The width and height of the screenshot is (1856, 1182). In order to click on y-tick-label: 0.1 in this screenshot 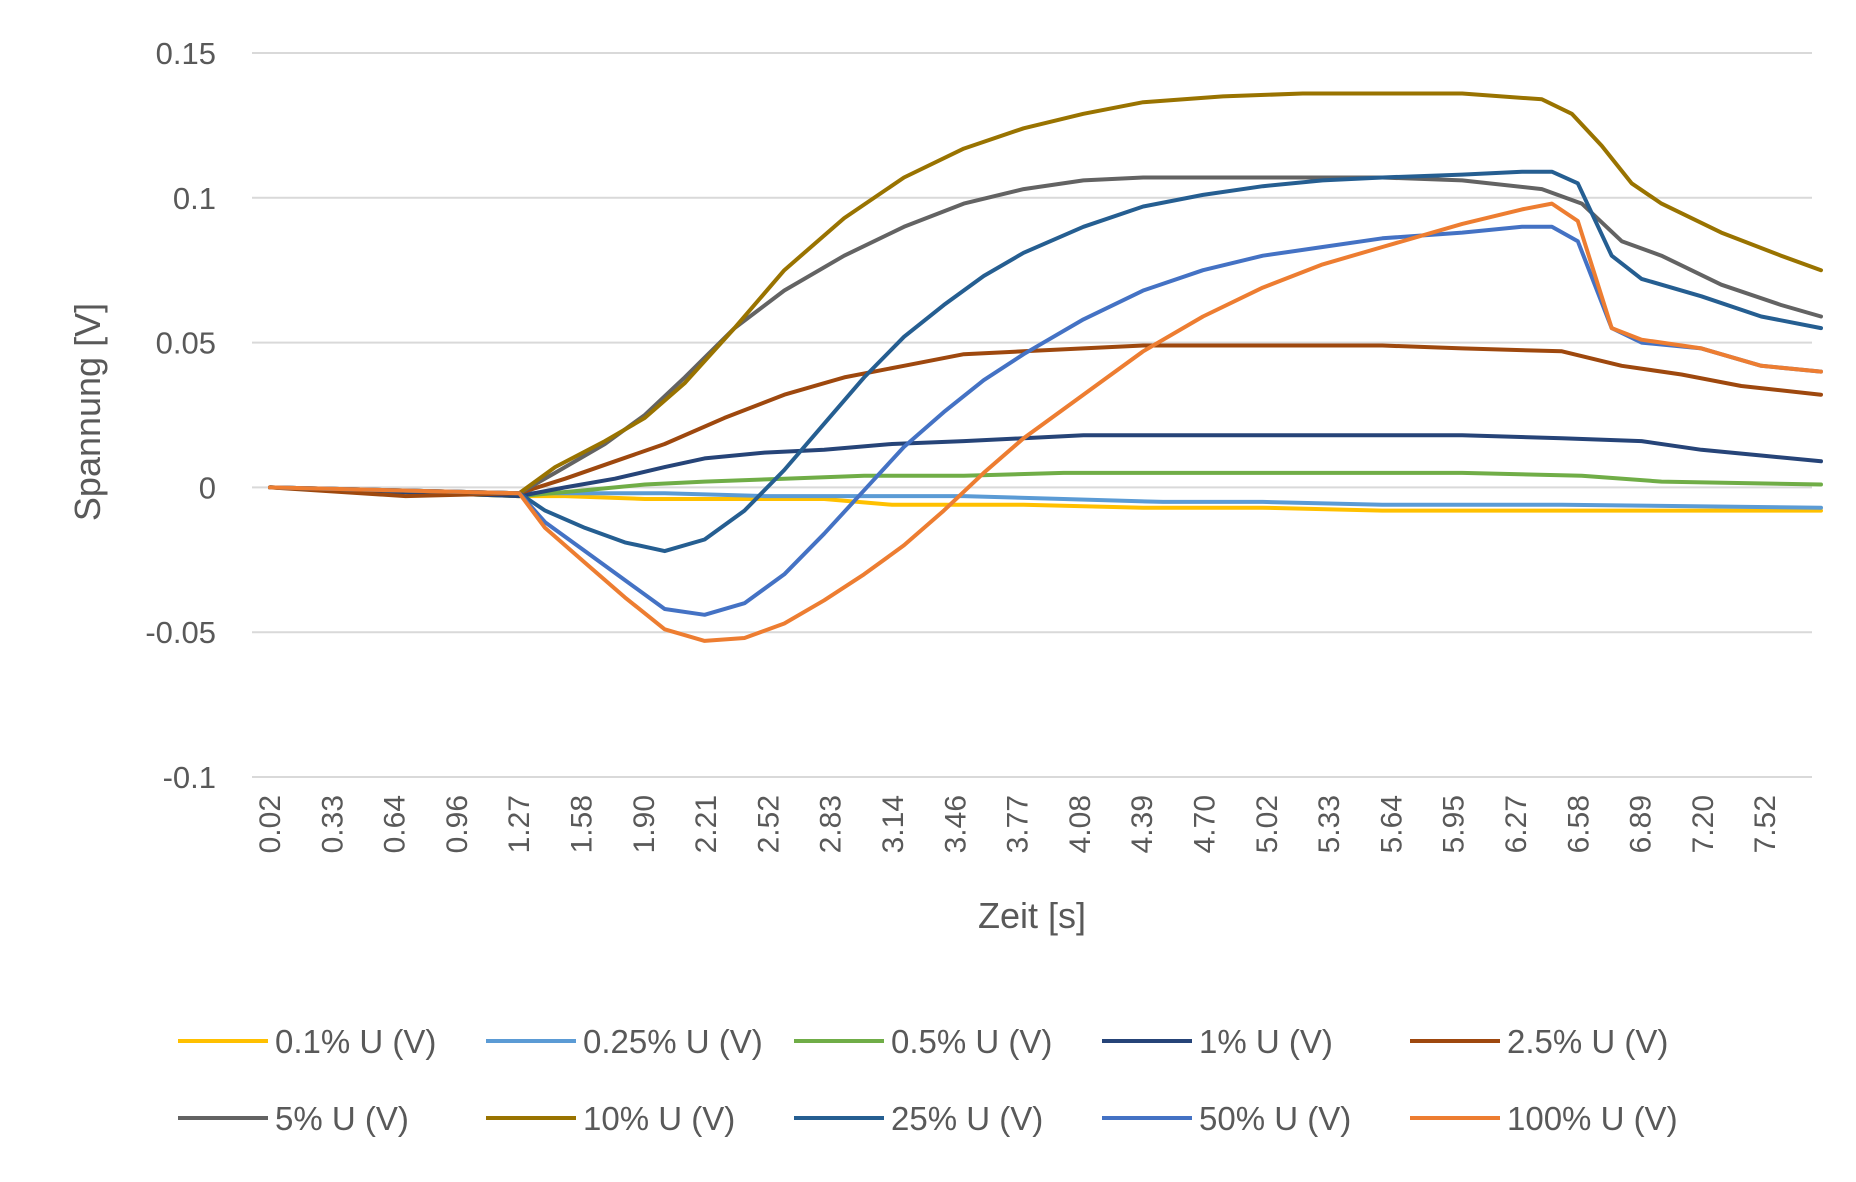, I will do `click(194, 198)`.